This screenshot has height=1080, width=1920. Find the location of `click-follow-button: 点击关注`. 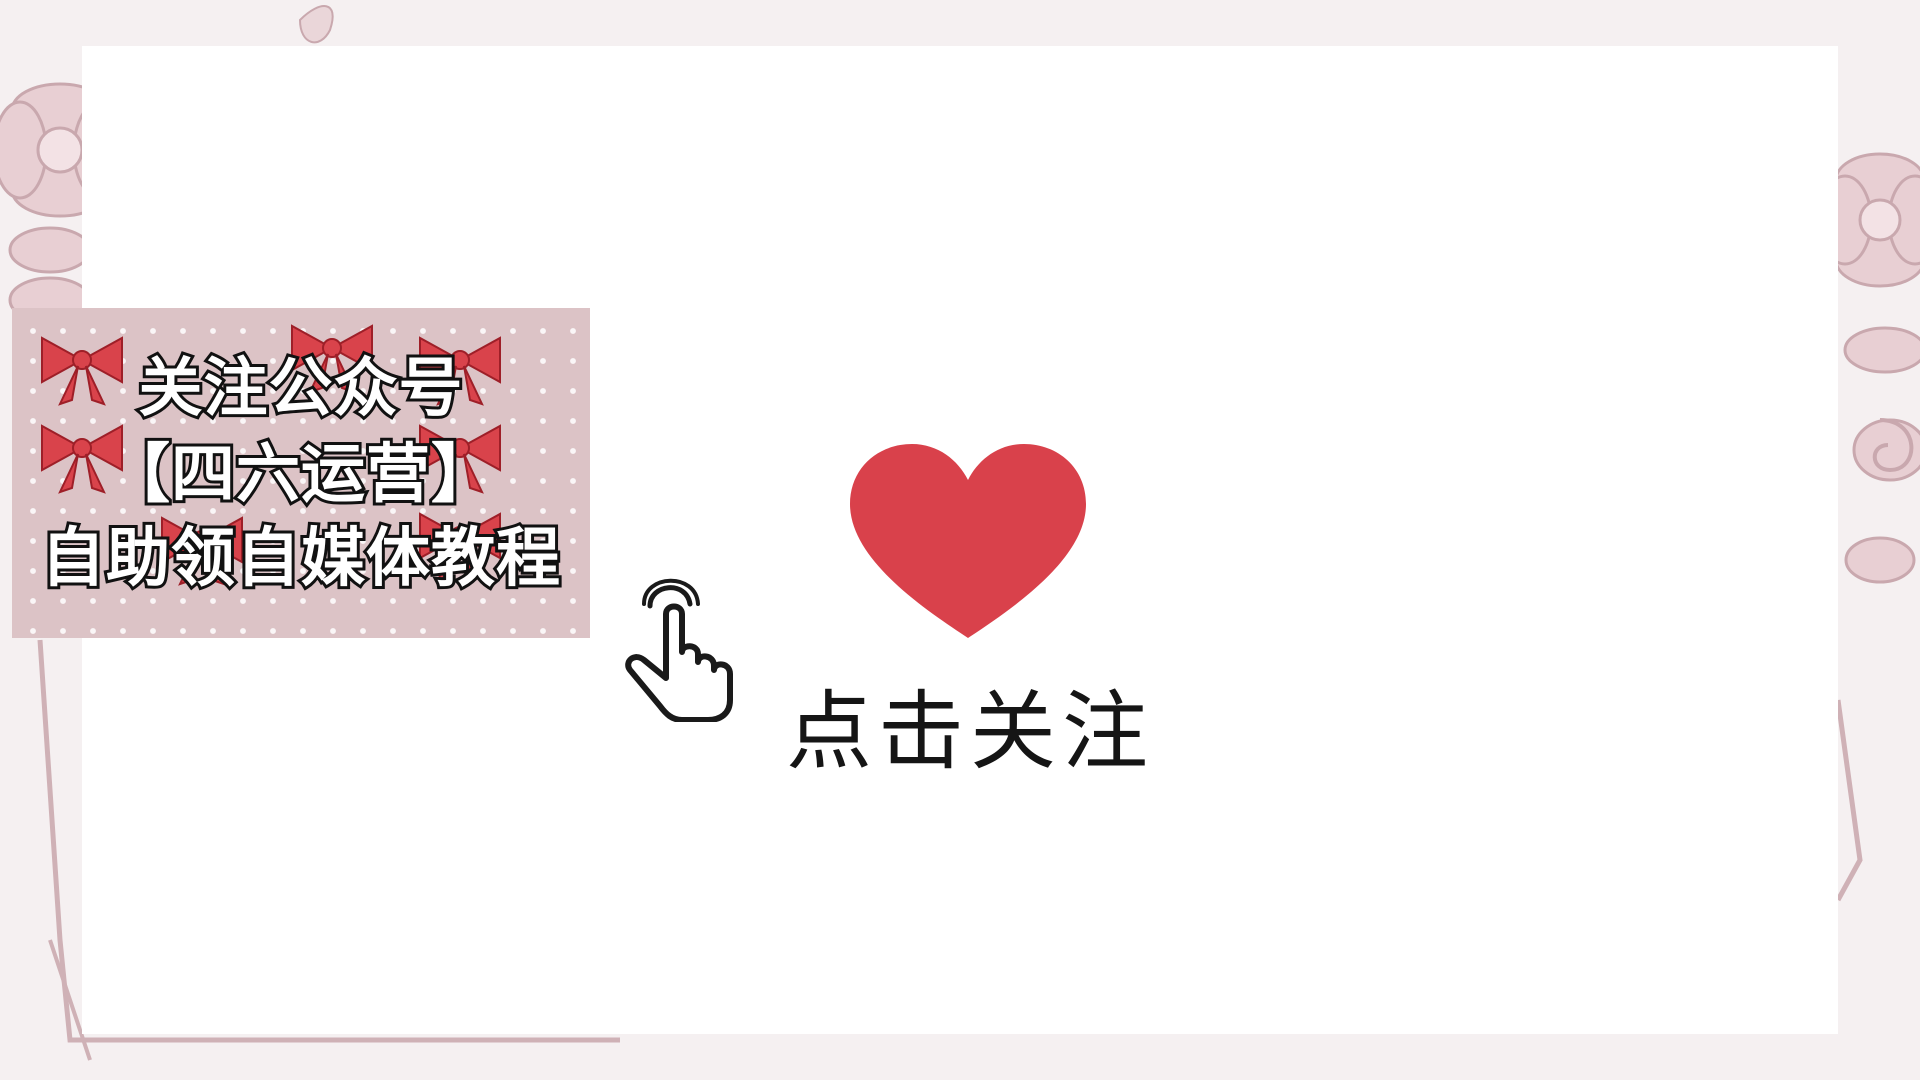

click-follow-button: 点击关注 is located at coordinates (970, 732).